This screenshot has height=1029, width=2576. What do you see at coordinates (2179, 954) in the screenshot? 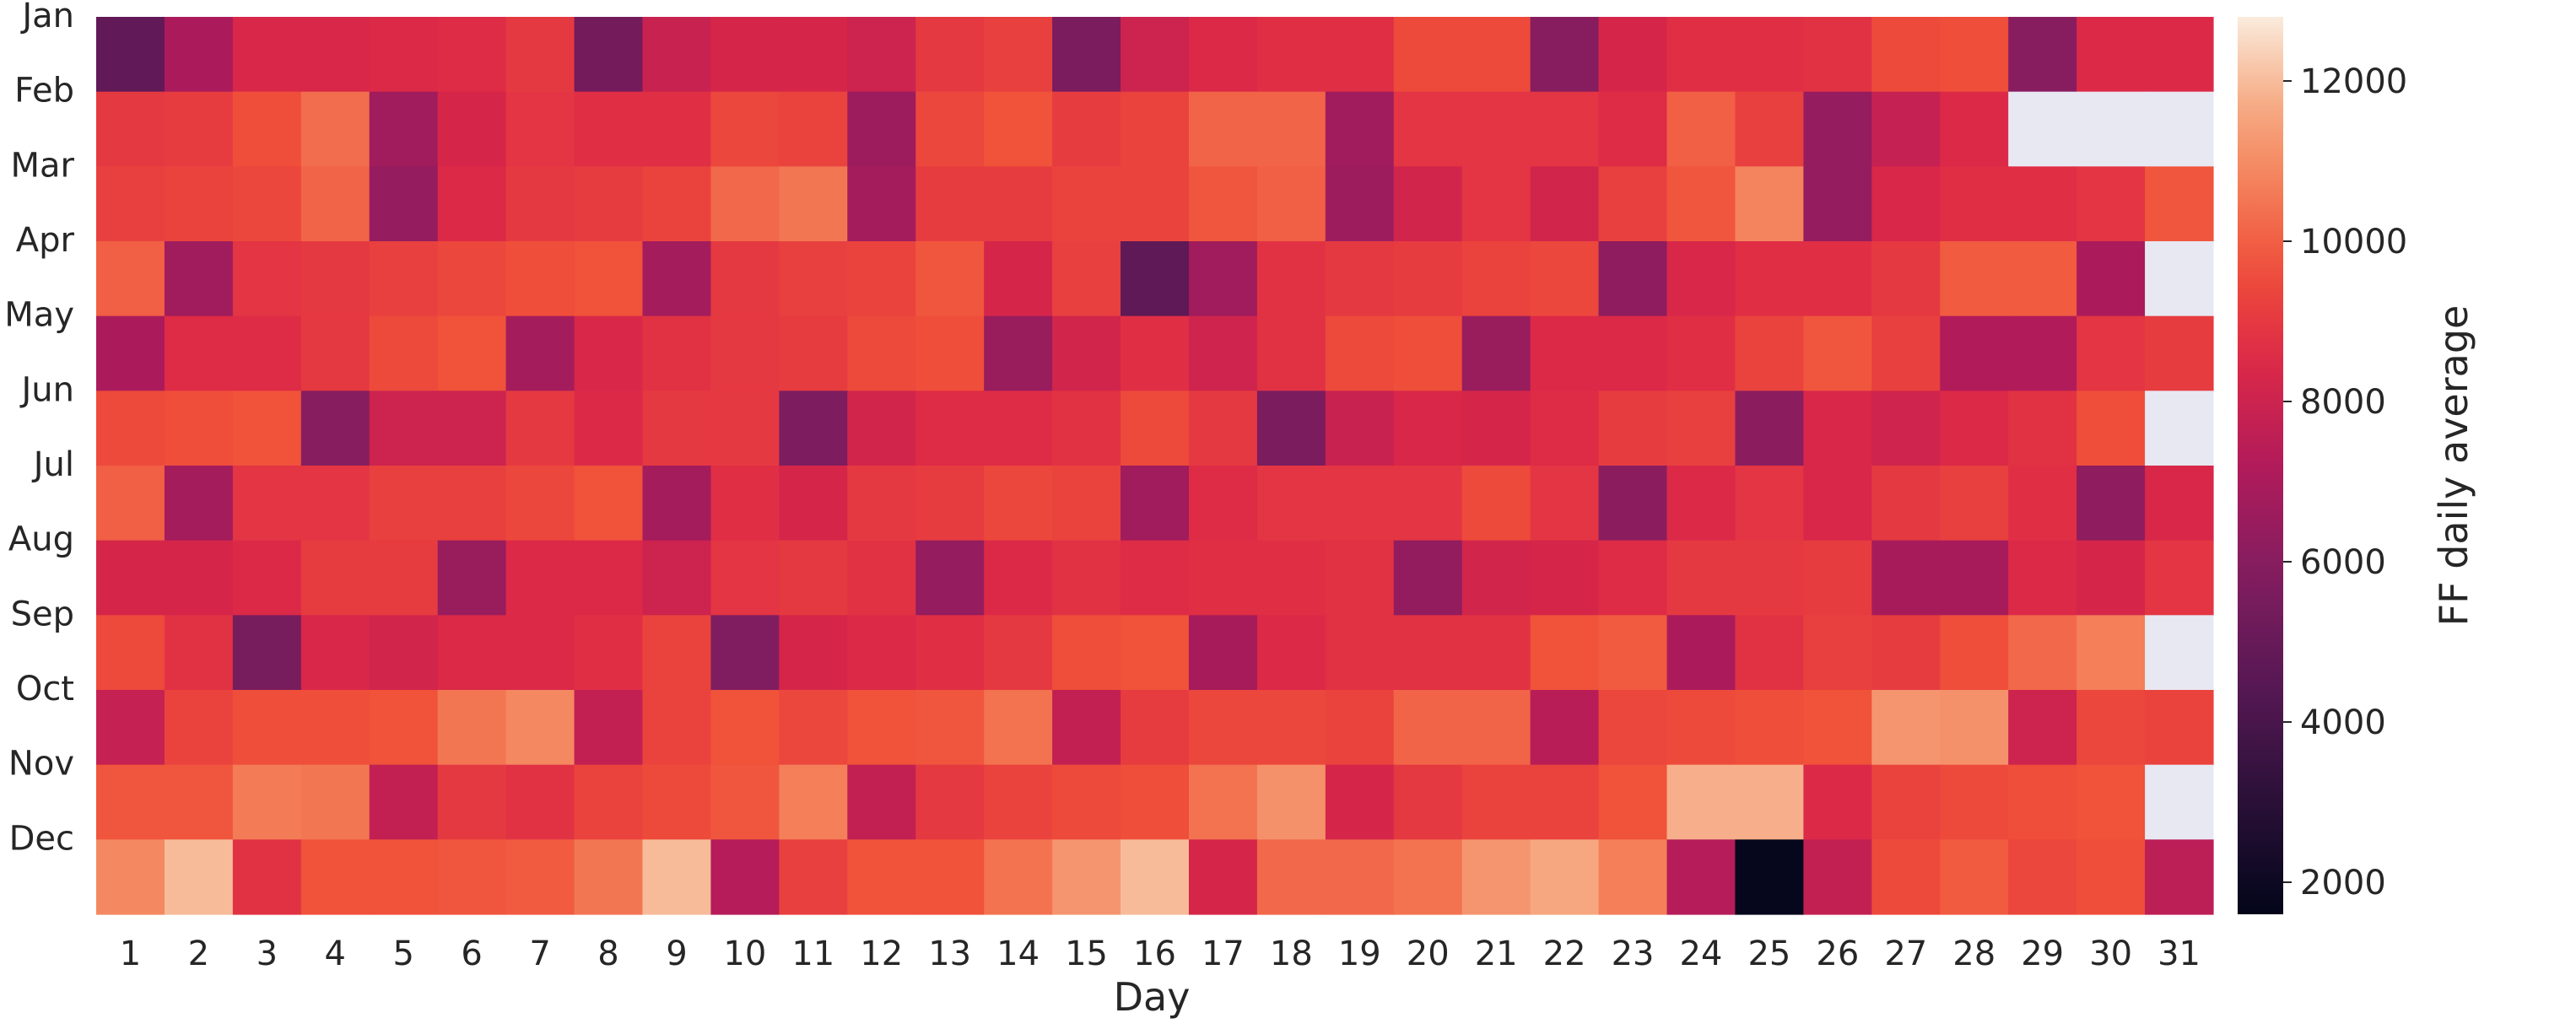
I see `x-tick-label: 31` at bounding box center [2179, 954].